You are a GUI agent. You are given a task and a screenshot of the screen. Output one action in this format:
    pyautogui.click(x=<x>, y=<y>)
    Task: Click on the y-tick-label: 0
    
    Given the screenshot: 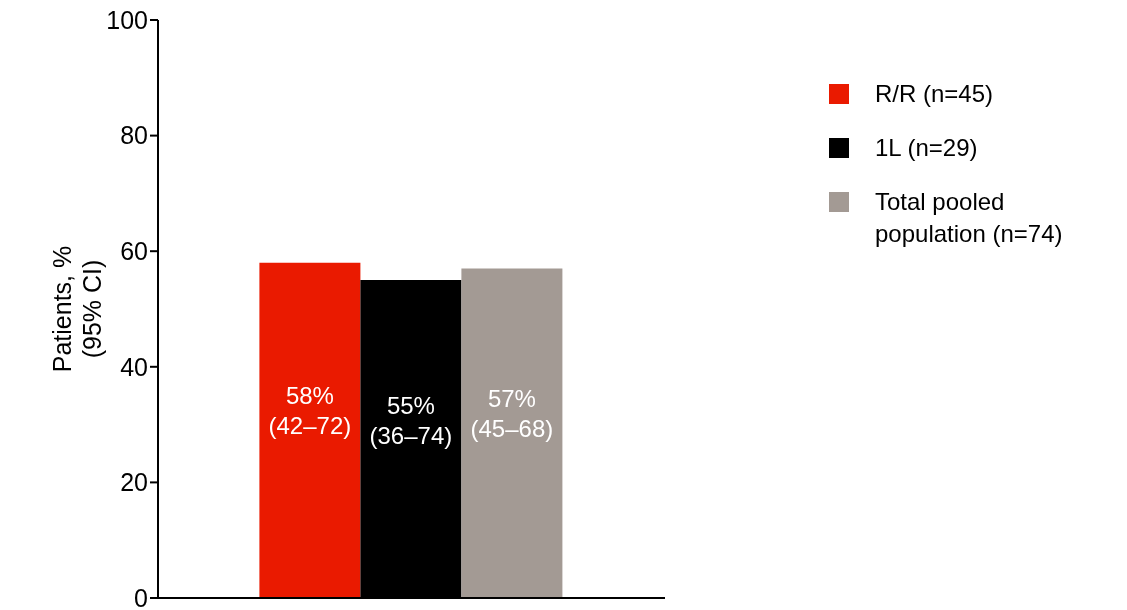 What is the action you would take?
    pyautogui.click(x=141, y=596)
    